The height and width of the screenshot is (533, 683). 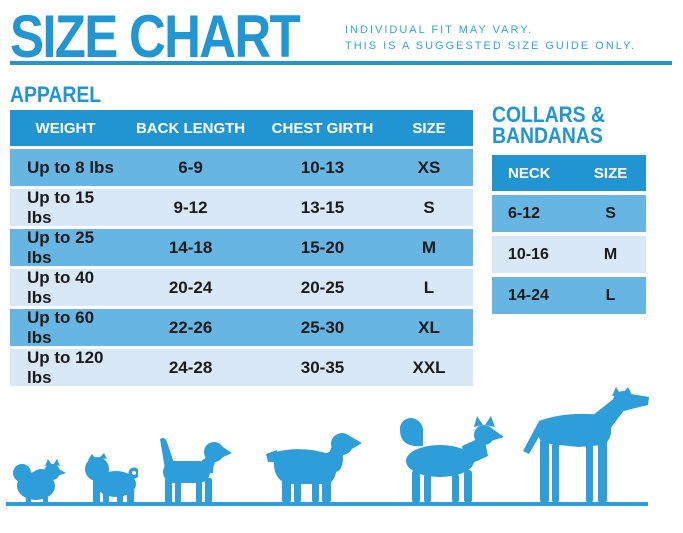 What do you see at coordinates (491, 46) in the screenshot?
I see `disclaimer-line-2: THIS IS A SUGGESTED SIZE GUIDE ONLY.` at bounding box center [491, 46].